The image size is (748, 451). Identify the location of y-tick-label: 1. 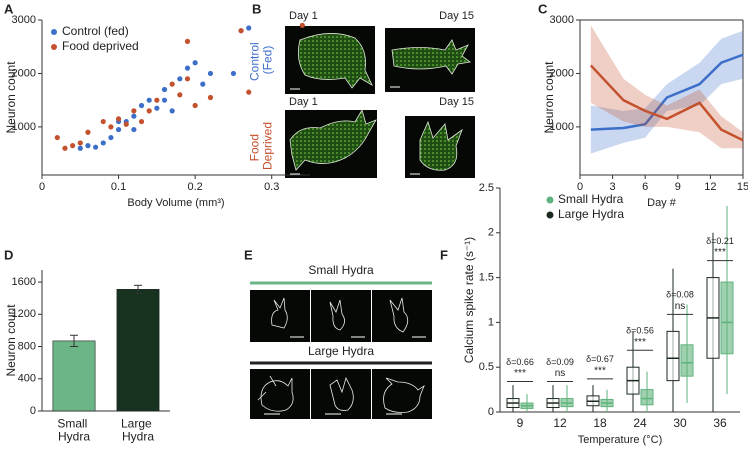
(491, 322).